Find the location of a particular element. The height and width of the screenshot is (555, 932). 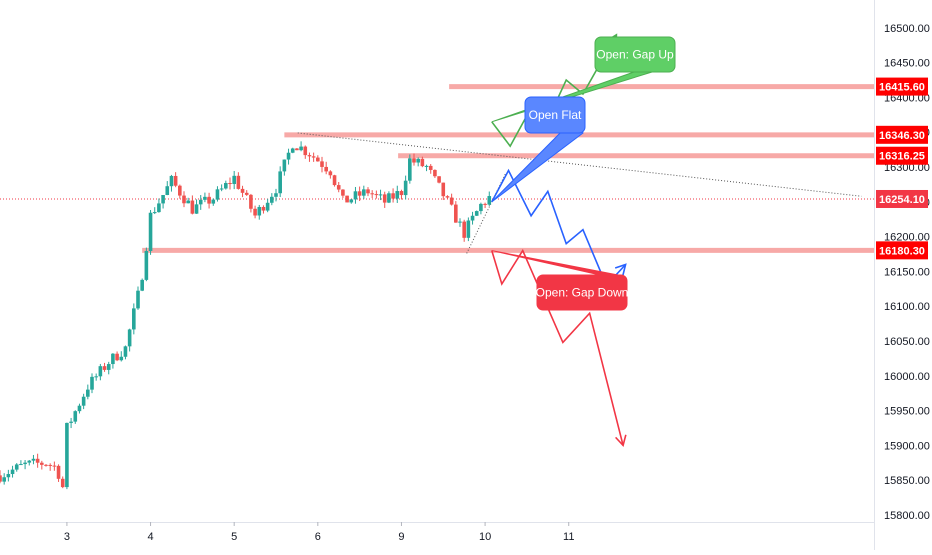

x-tick-label: 3 is located at coordinates (67, 537).